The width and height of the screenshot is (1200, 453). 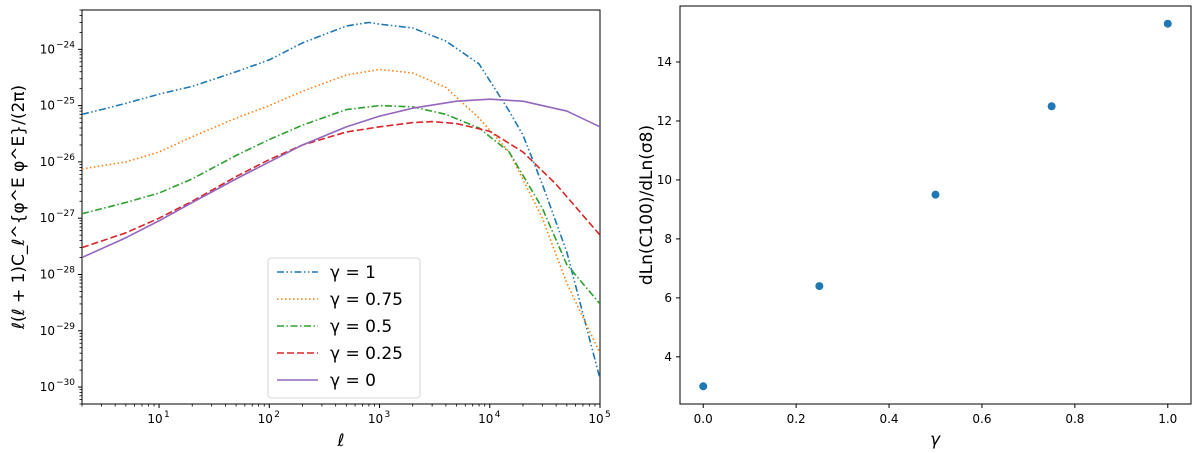 I want to click on right-x-tick-label: 0.4, so click(x=888, y=419).